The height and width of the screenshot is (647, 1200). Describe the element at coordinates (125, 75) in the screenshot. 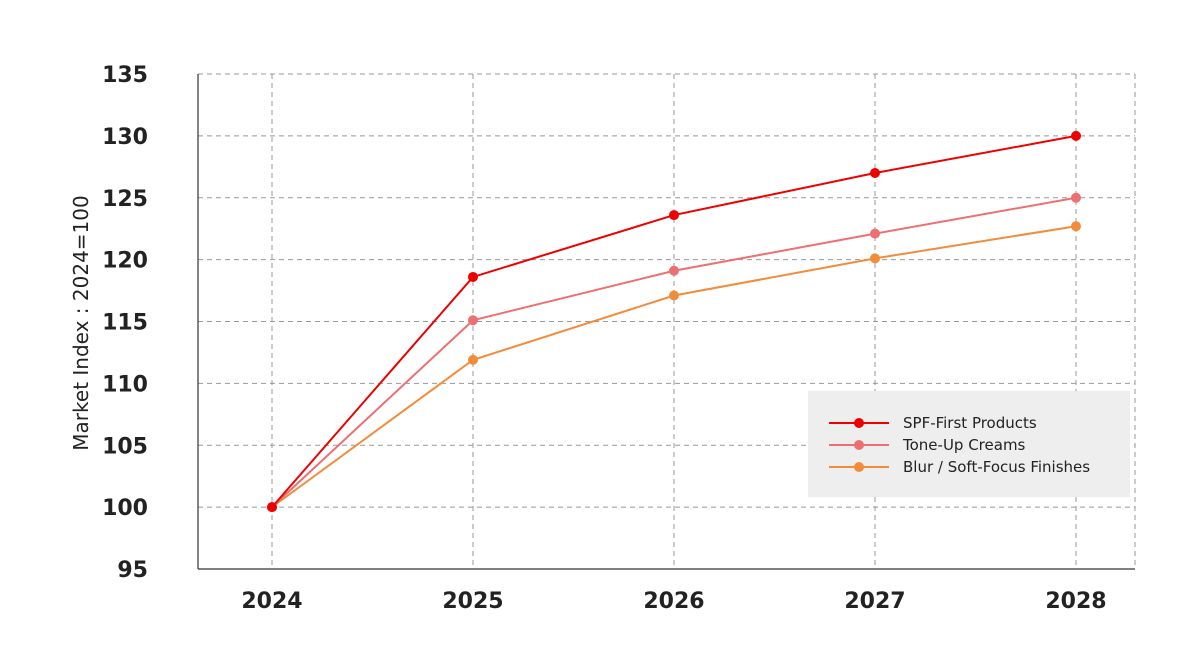

I see `y-tick-label: 135` at that location.